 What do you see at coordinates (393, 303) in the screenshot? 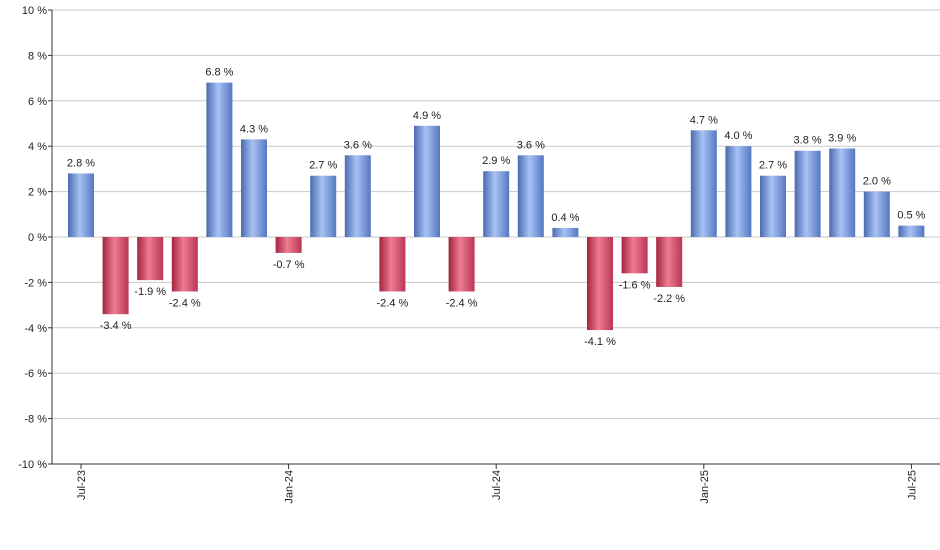
I see `data-label-Apr-24: -2.4 %` at bounding box center [393, 303].